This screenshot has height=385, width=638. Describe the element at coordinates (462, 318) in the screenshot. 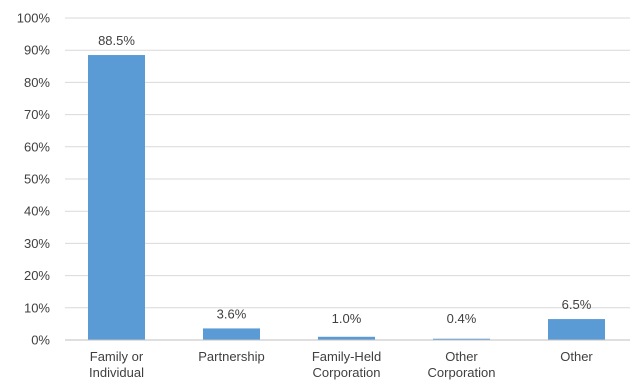

I see `data-label: 0.4%` at that location.